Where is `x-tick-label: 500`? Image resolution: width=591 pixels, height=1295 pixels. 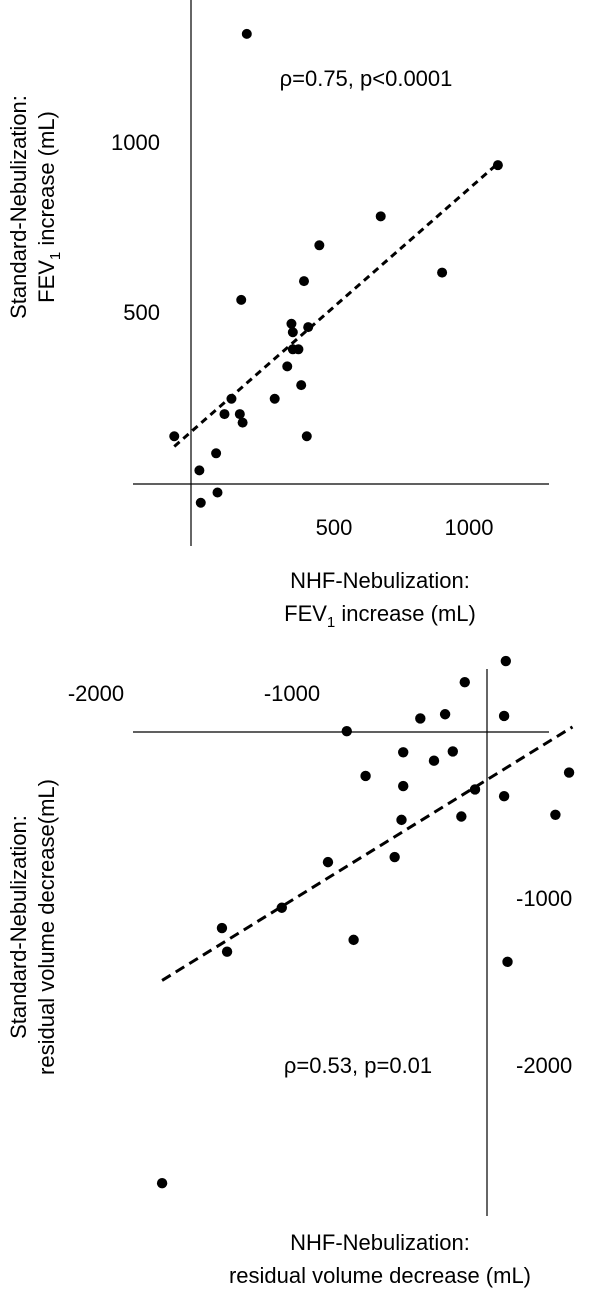
x-tick-label: 500 is located at coordinates (334, 527).